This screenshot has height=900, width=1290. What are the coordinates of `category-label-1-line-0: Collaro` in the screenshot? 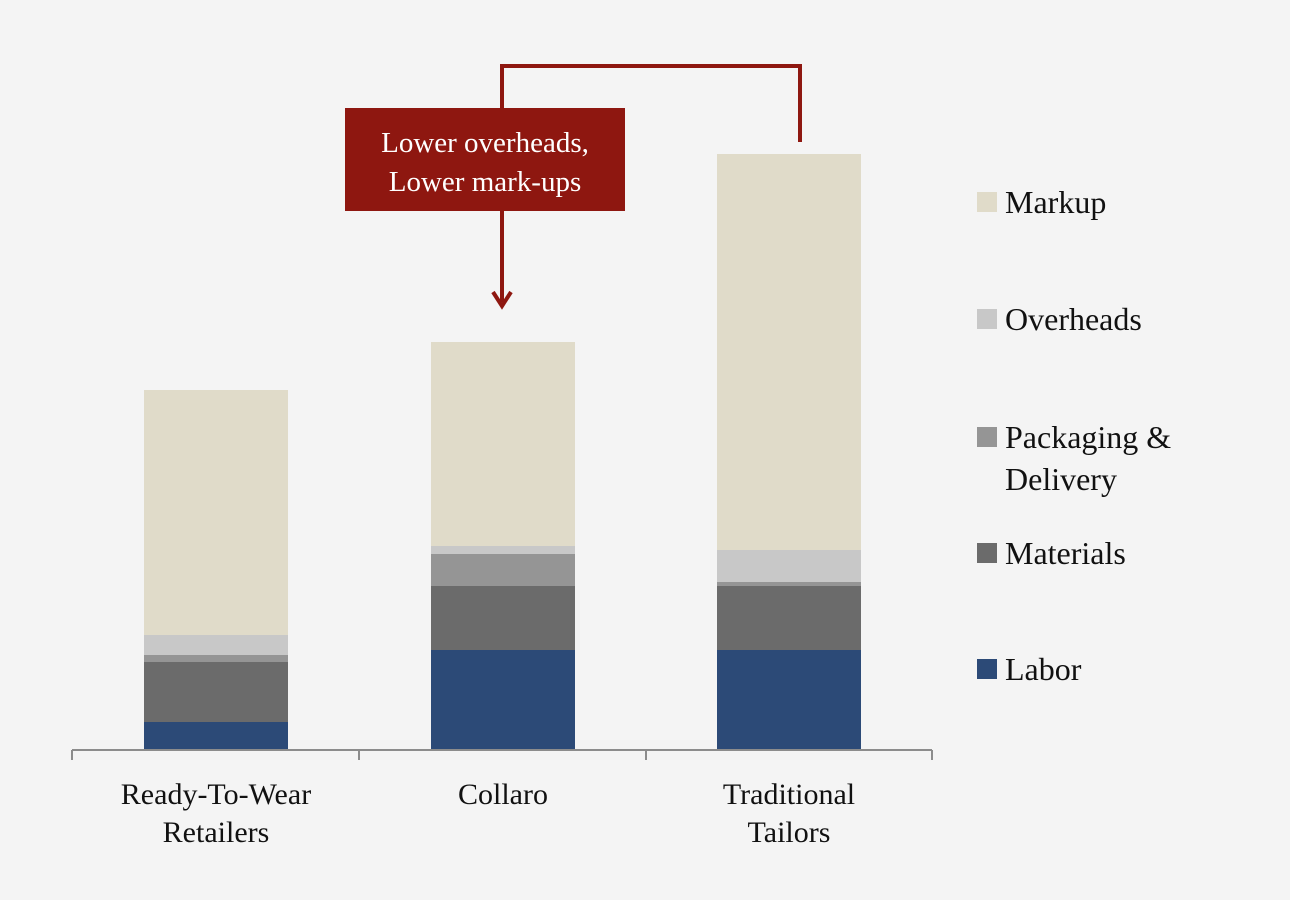 It's located at (503, 794).